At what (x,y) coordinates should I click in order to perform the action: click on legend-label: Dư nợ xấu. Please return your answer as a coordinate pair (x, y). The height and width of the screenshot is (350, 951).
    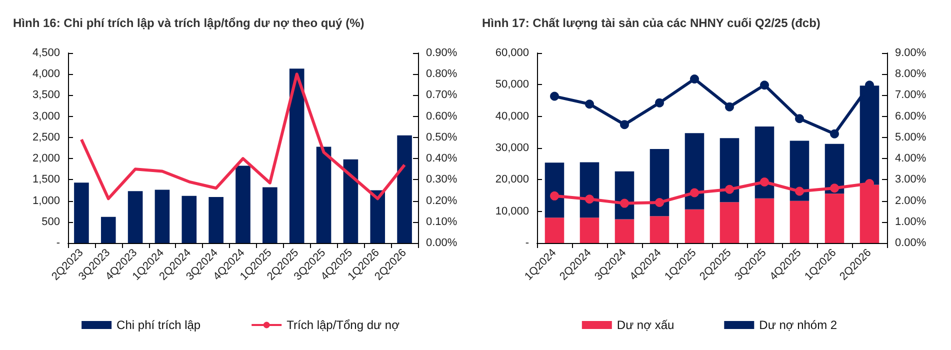
    Looking at the image, I should click on (645, 325).